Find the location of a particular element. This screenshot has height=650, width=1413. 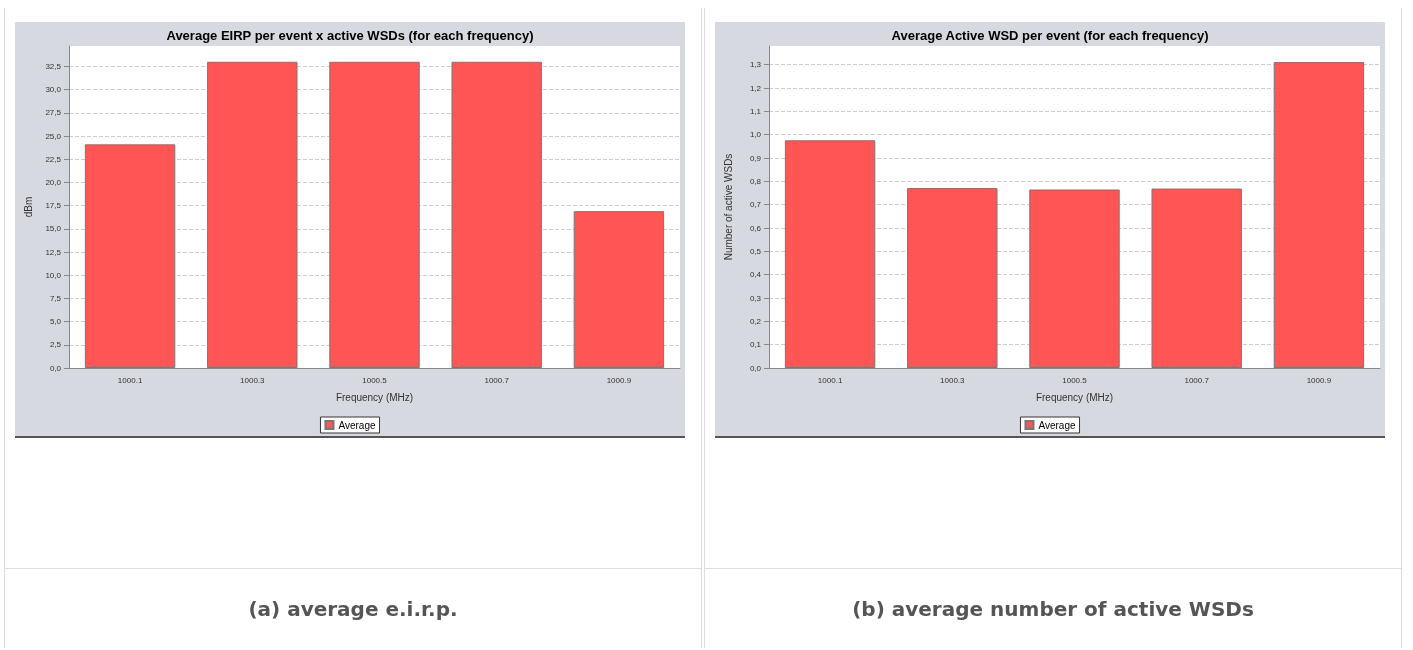

y-tick-label: 22,5 is located at coordinates (53, 159).